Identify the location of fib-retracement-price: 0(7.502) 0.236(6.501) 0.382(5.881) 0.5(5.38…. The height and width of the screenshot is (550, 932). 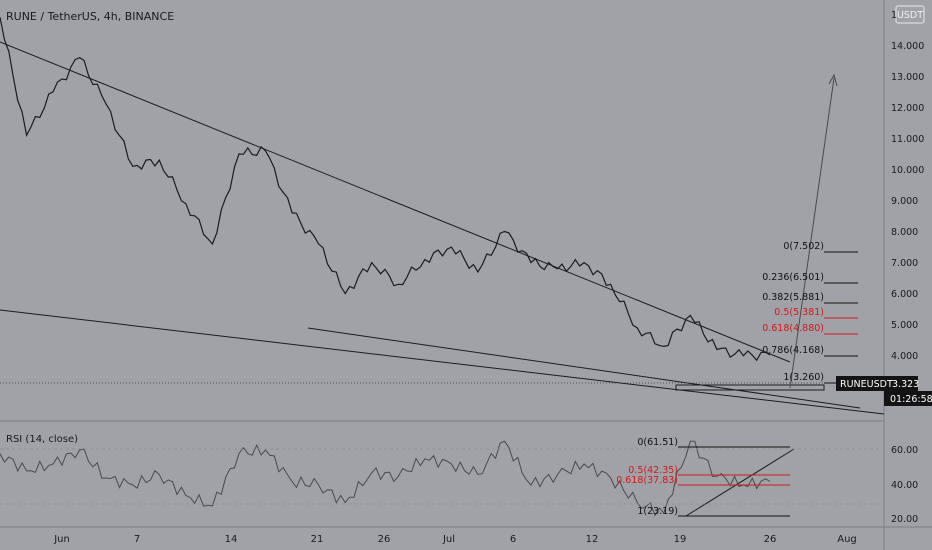
(810, 312).